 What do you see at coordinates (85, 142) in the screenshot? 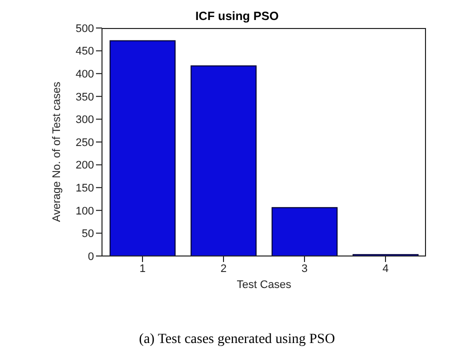
I see `y-tick-label: 250` at bounding box center [85, 142].